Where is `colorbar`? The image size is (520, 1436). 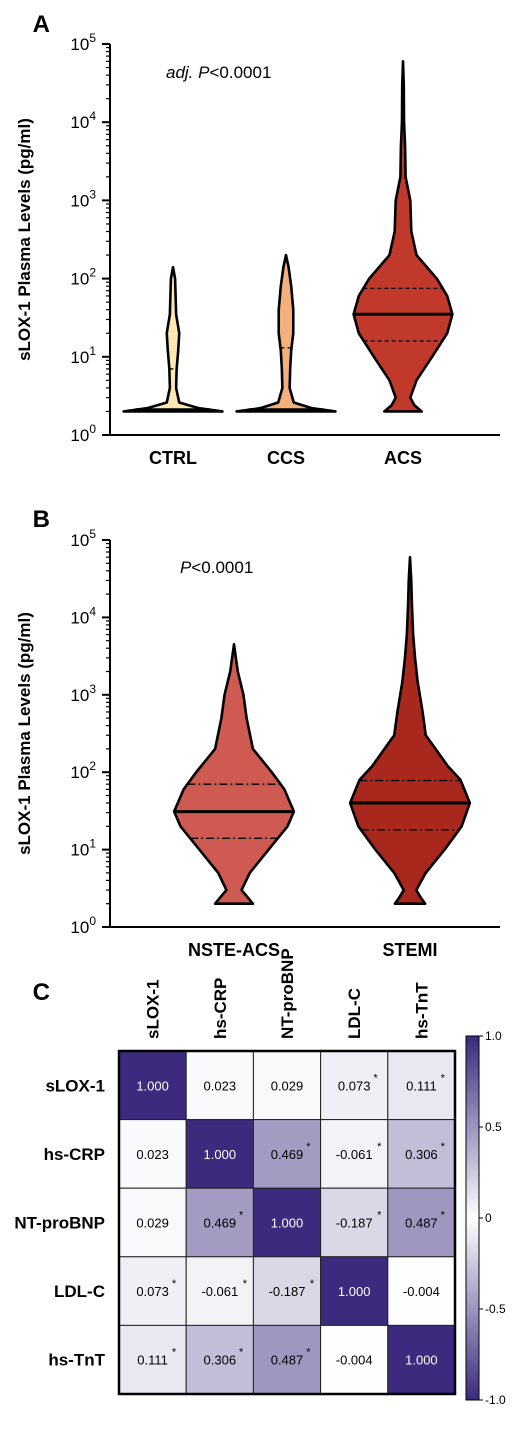 colorbar is located at coordinates (472, 1218).